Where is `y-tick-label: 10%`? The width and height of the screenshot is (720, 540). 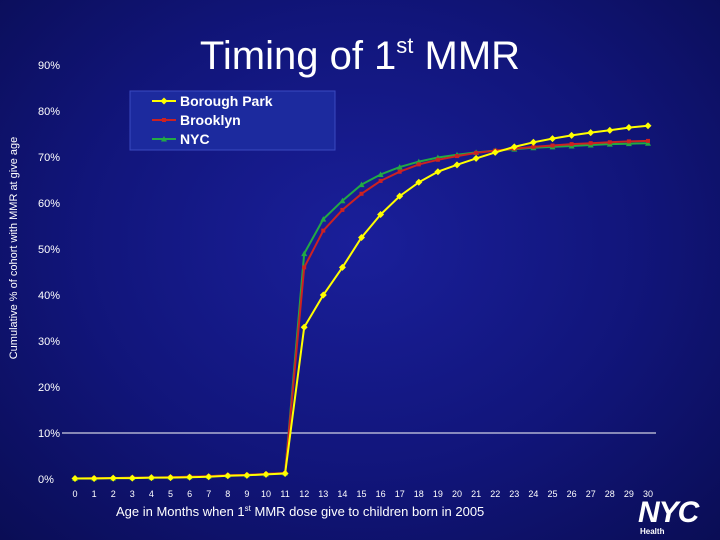 y-tick-label: 10% is located at coordinates (49, 434).